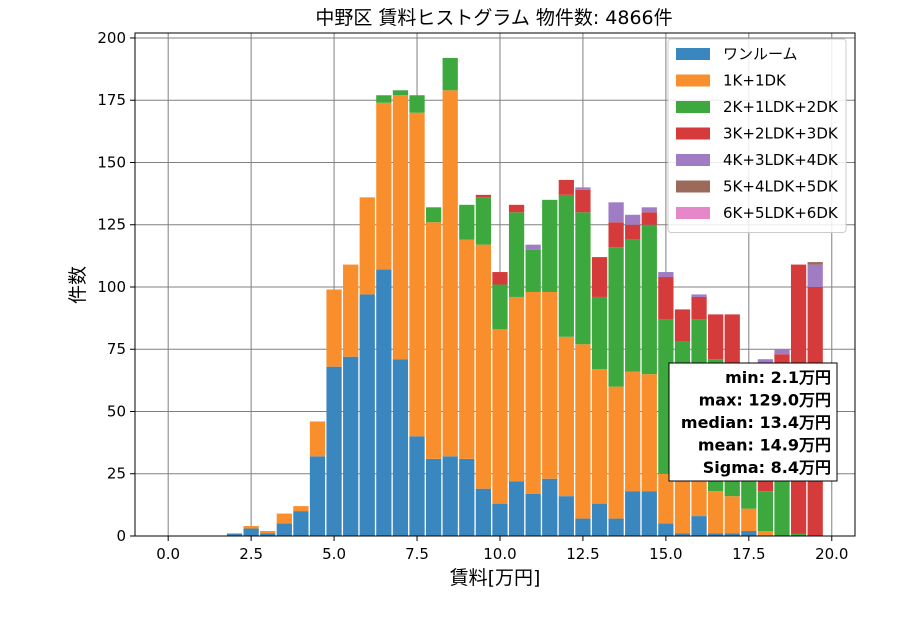 This screenshot has width=900, height=630. Describe the element at coordinates (334, 554) in the screenshot. I see `x-tick-label: 5.0` at that location.